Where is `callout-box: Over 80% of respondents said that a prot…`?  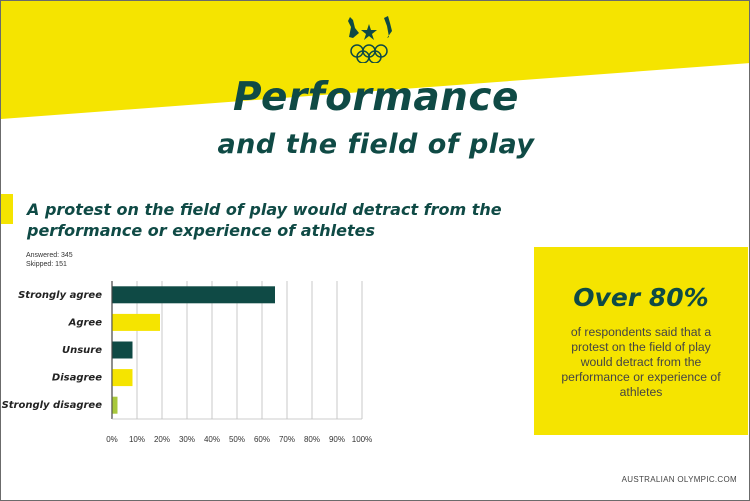
callout-box: Over 80% of respondents said that a prot… is located at coordinates (641, 341).